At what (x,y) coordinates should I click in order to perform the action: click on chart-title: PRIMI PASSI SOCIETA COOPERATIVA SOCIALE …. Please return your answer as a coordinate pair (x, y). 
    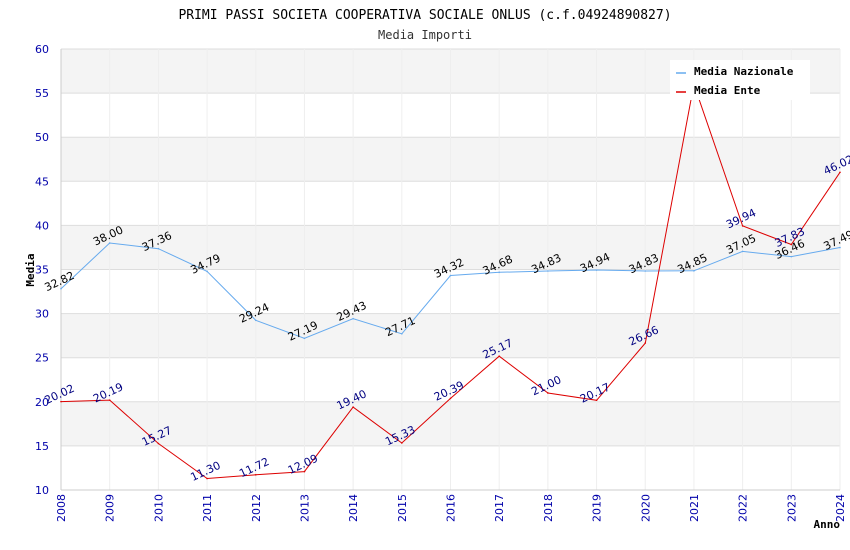
    Looking at the image, I should click on (424, 15).